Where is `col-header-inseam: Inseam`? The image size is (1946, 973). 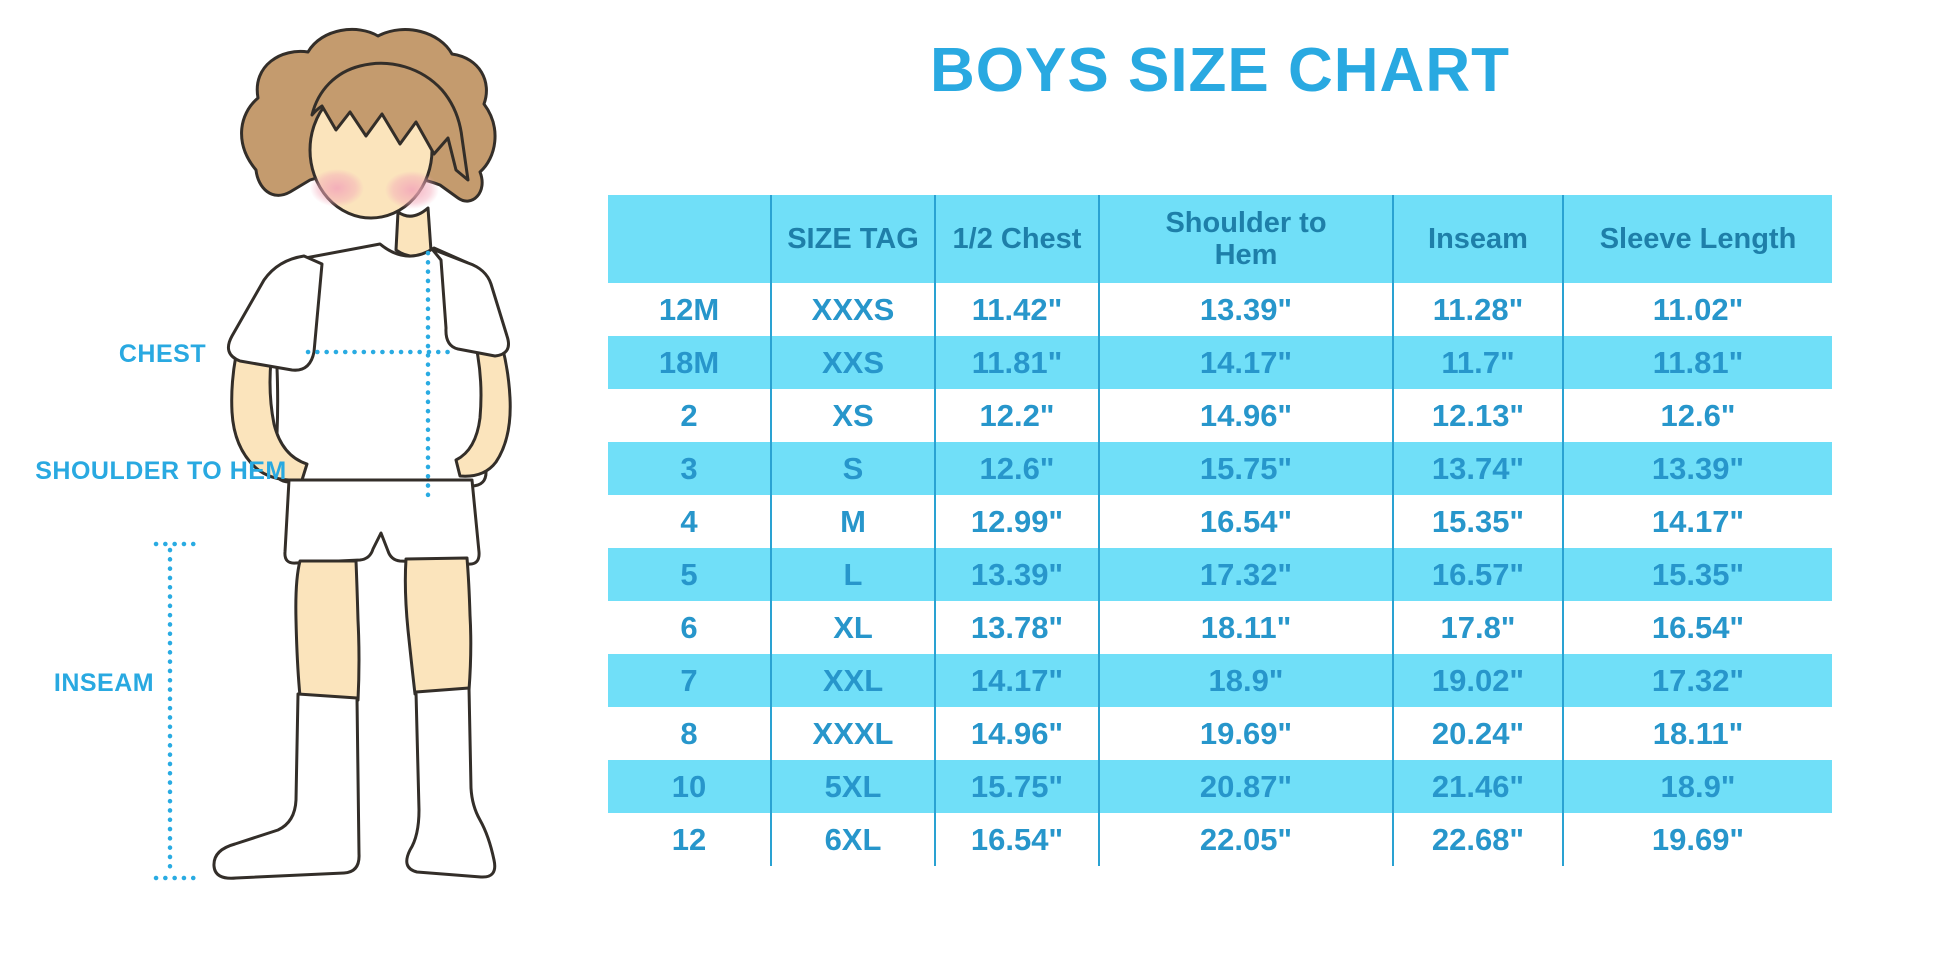 col-header-inseam: Inseam is located at coordinates (1479, 239).